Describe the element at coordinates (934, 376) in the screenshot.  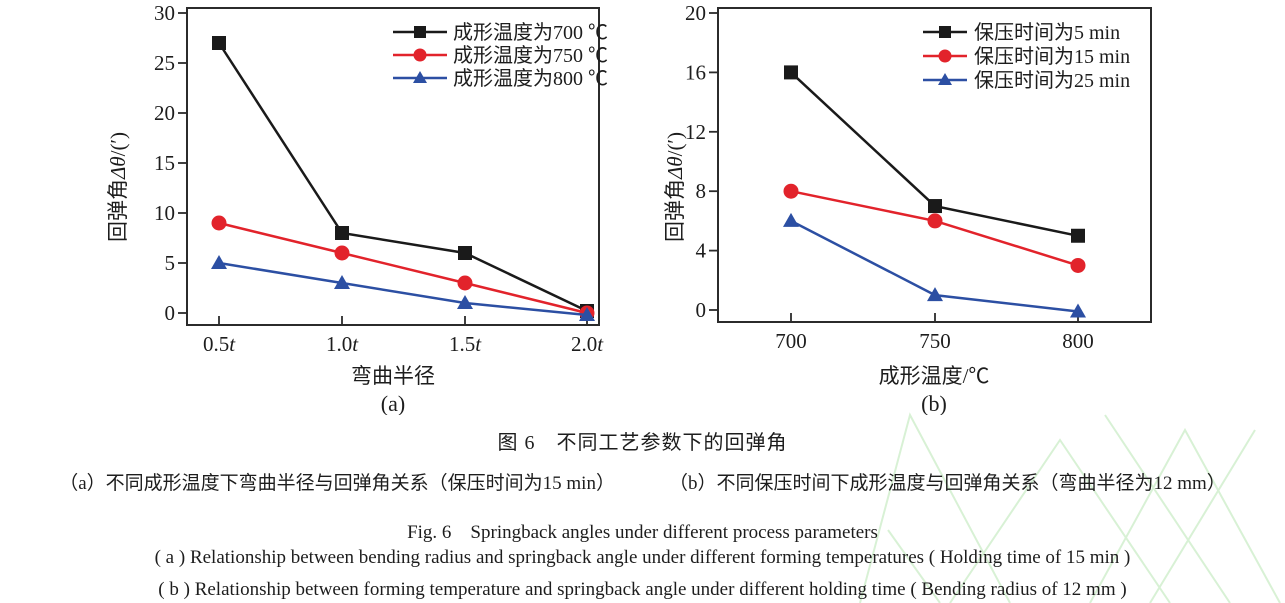
I see `x-axis-title: 成形温度/℃` at that location.